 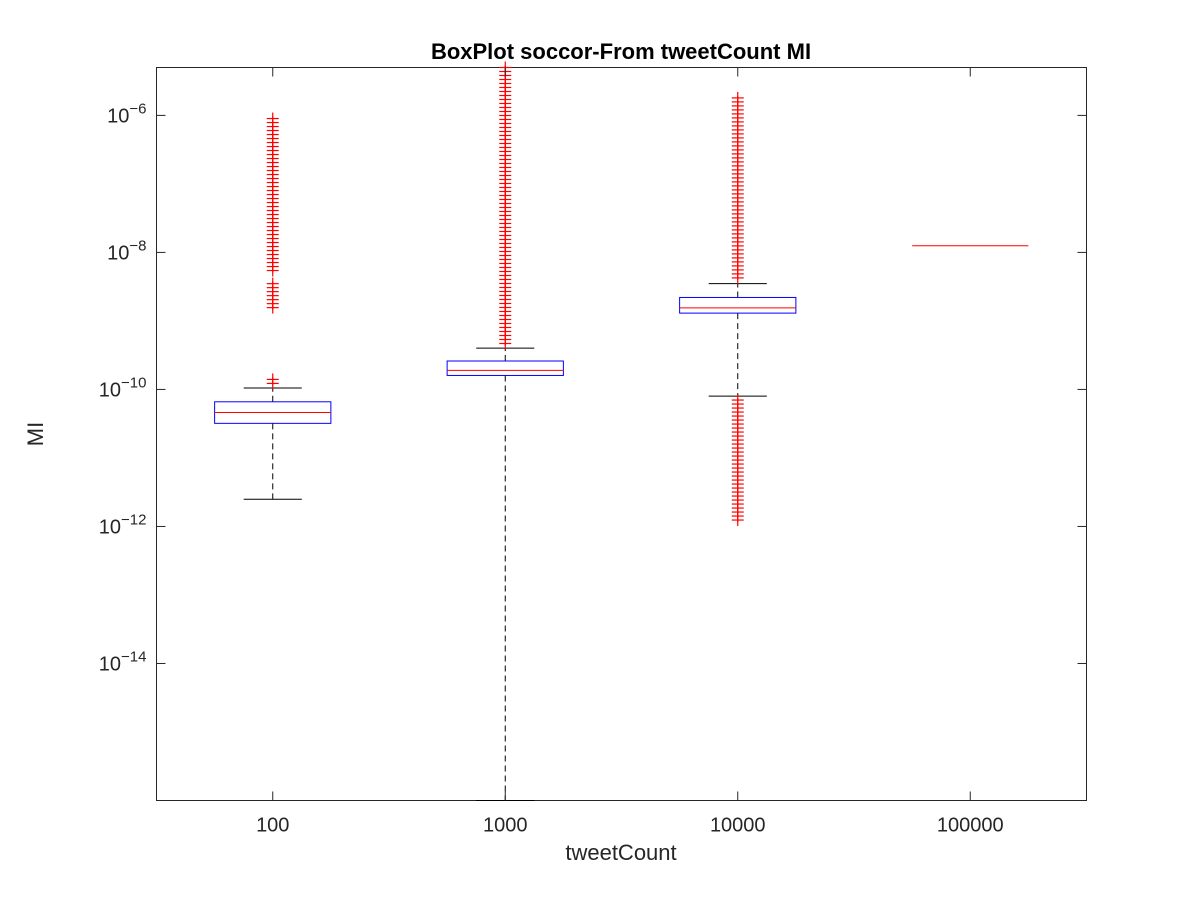 I want to click on y-tick-label: 10⁻¹², so click(x=123, y=524).